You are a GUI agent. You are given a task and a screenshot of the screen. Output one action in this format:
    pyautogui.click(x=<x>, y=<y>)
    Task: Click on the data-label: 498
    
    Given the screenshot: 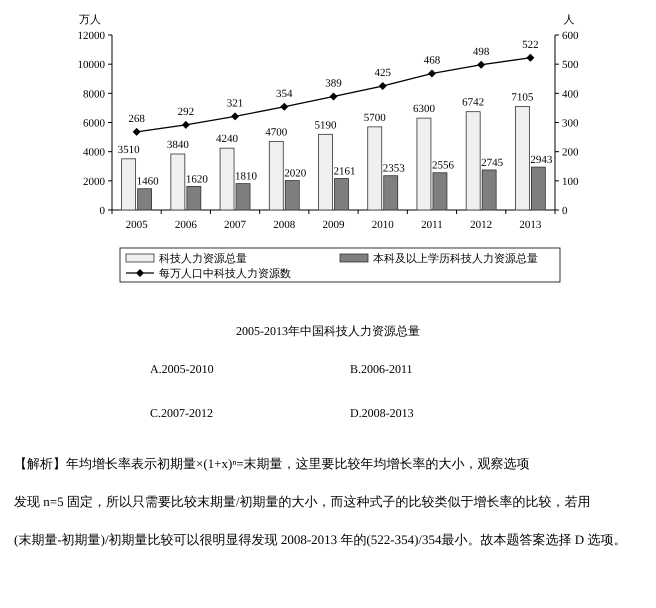 What is the action you would take?
    pyautogui.click(x=481, y=52)
    